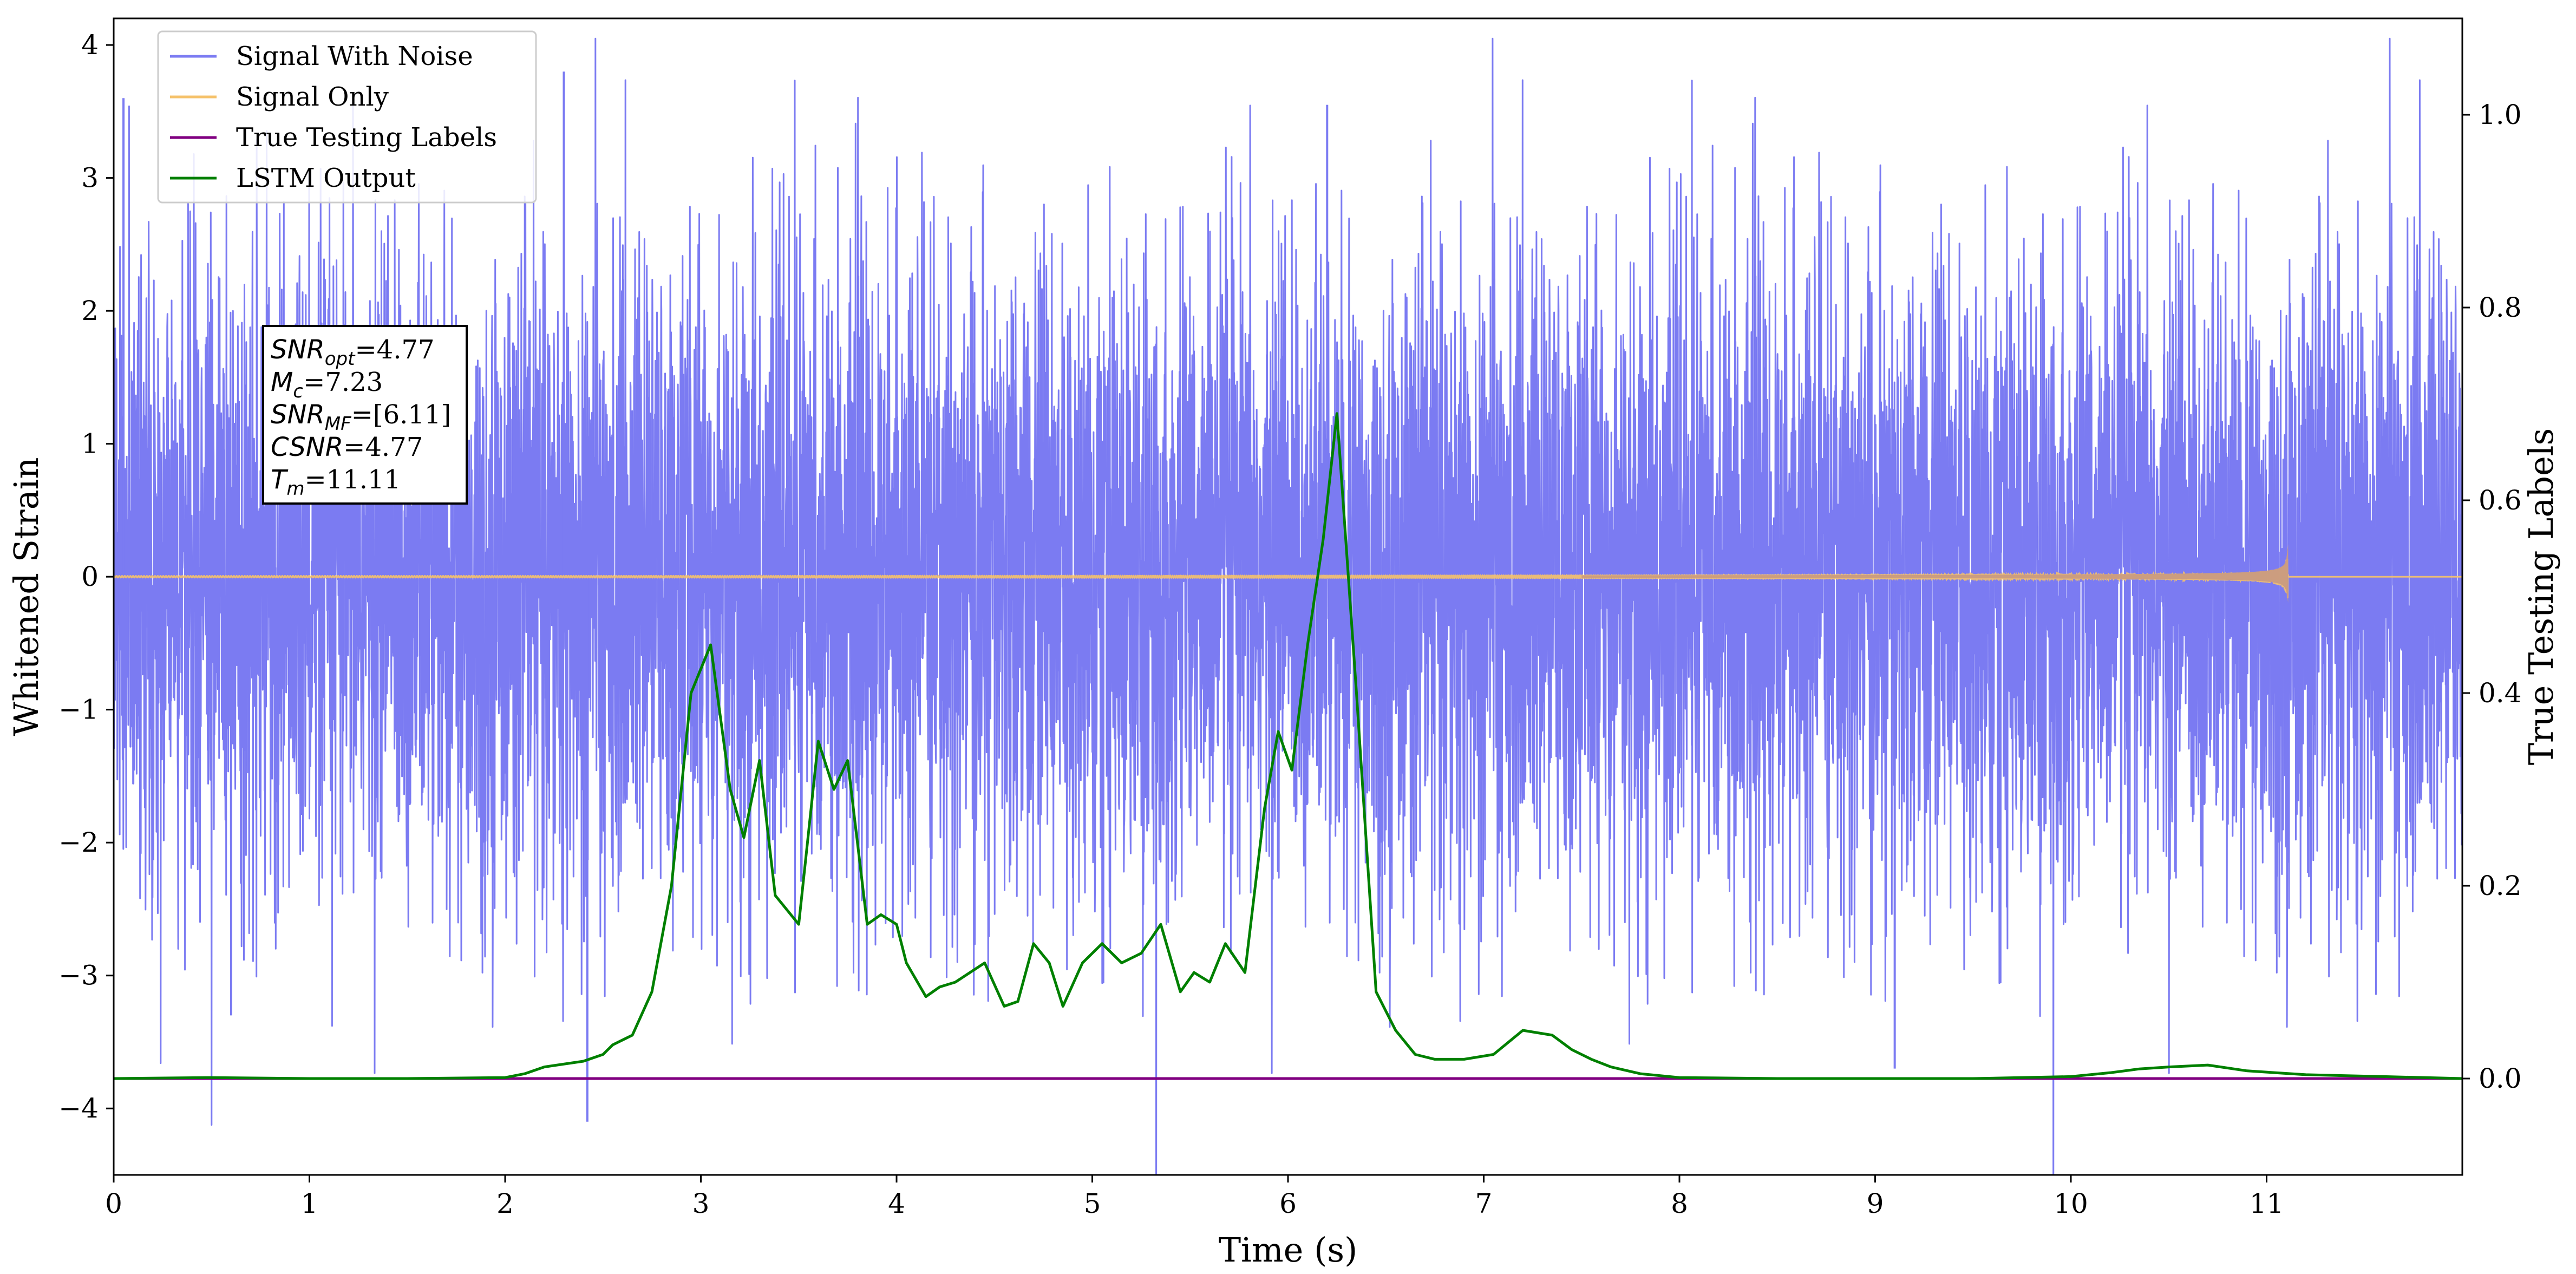  What do you see at coordinates (78, 1108) in the screenshot?
I see `y-tick-label: −4` at bounding box center [78, 1108].